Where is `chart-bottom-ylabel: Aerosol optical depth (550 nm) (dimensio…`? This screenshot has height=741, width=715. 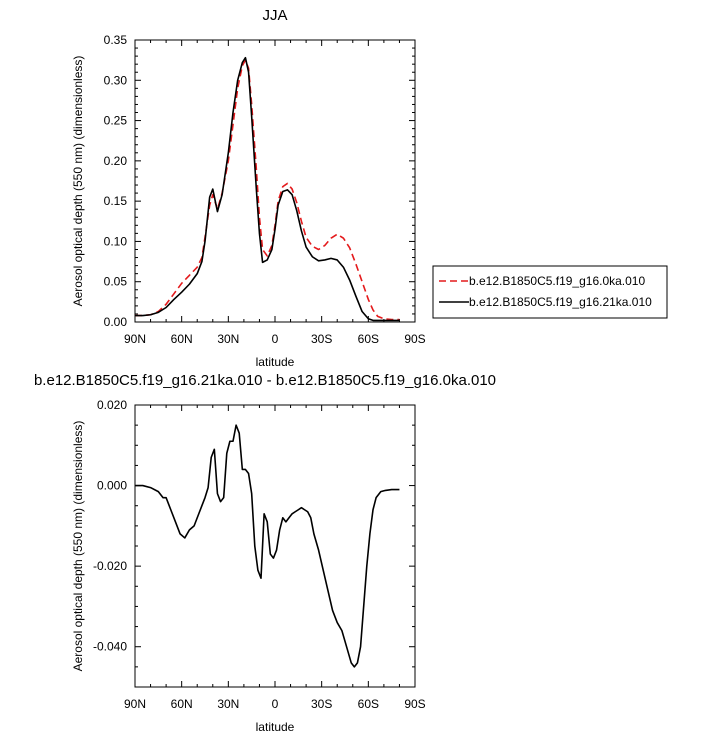 chart-bottom-ylabel: Aerosol optical depth (550 nm) (dimensio… is located at coordinates (78, 546).